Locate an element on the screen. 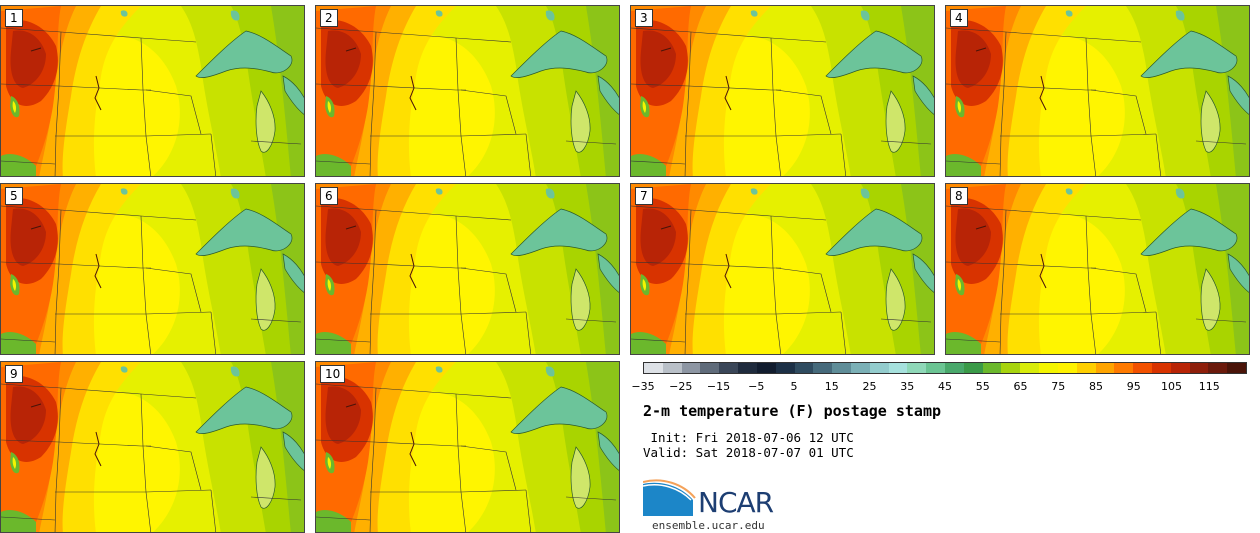 The height and width of the screenshot is (533, 1260). map-panel-10: 10 is located at coordinates (467, 447).